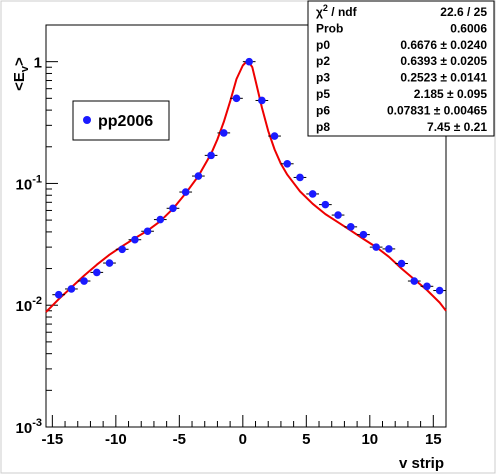 Image resolution: width=496 pixels, height=474 pixels. I want to click on x-tick-label: 5, so click(306, 439).